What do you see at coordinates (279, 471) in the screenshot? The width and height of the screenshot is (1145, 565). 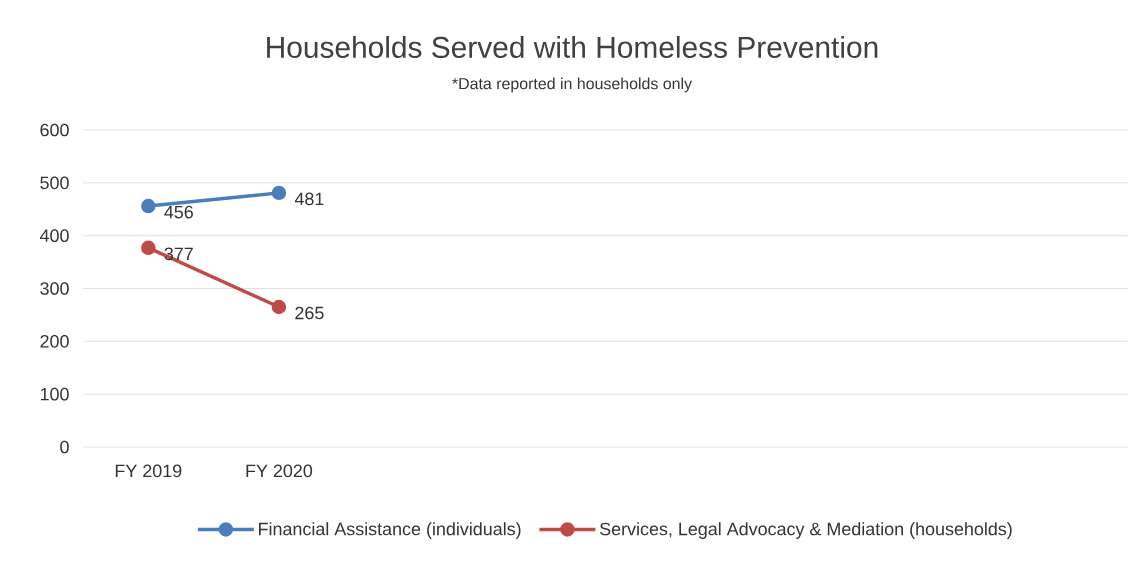 I see `x-tick-label: FY 2020` at bounding box center [279, 471].